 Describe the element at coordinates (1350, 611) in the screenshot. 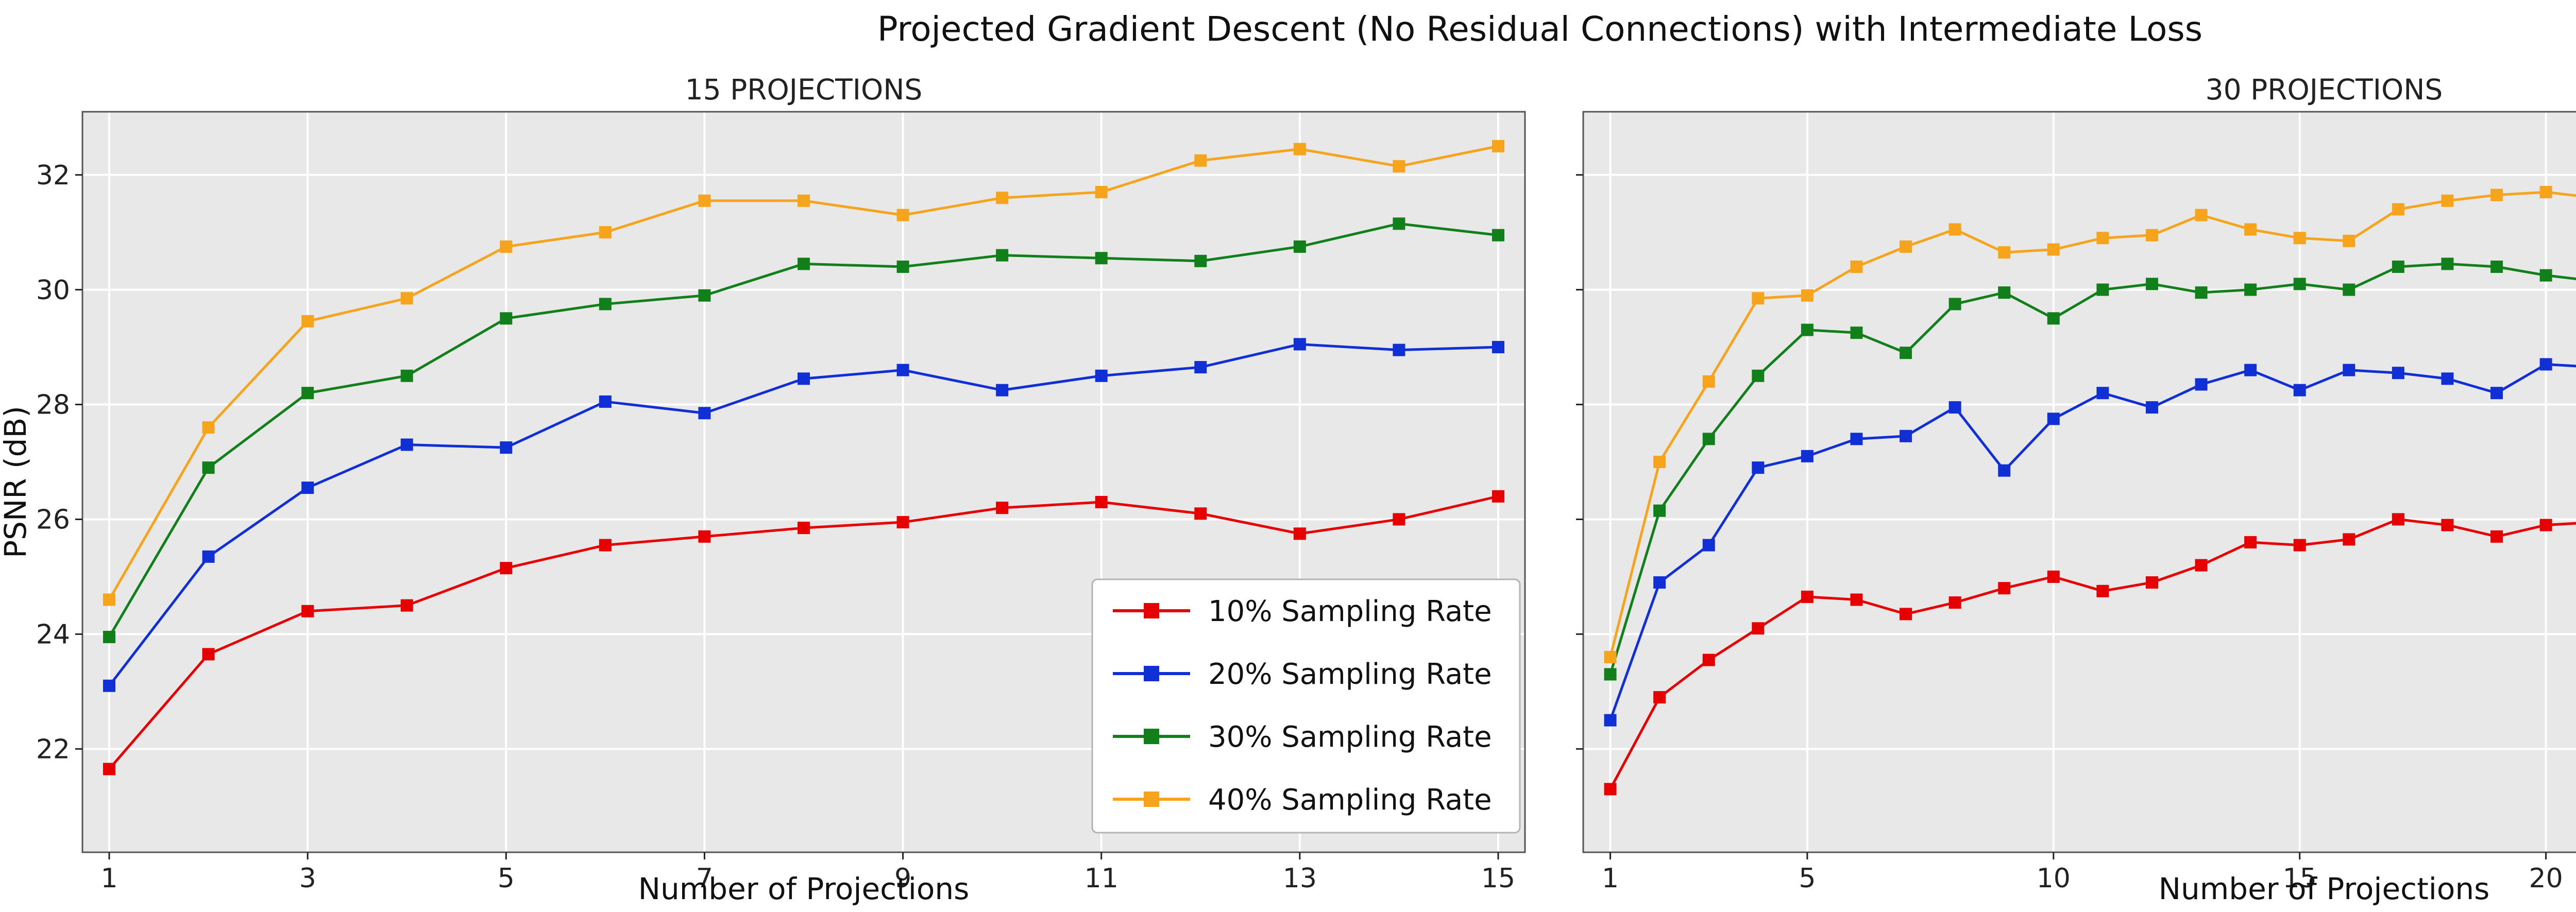

I see `legend-label: 10% Sampling Rate` at that location.